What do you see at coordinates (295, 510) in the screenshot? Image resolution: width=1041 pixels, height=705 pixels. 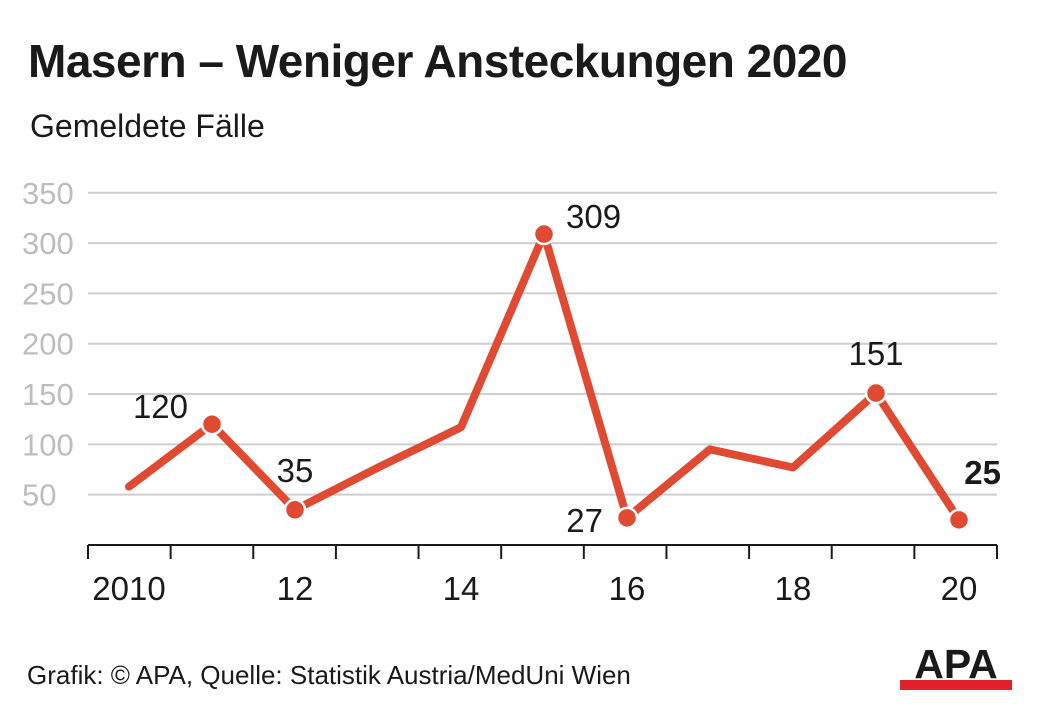 I see `data-point-2012` at bounding box center [295, 510].